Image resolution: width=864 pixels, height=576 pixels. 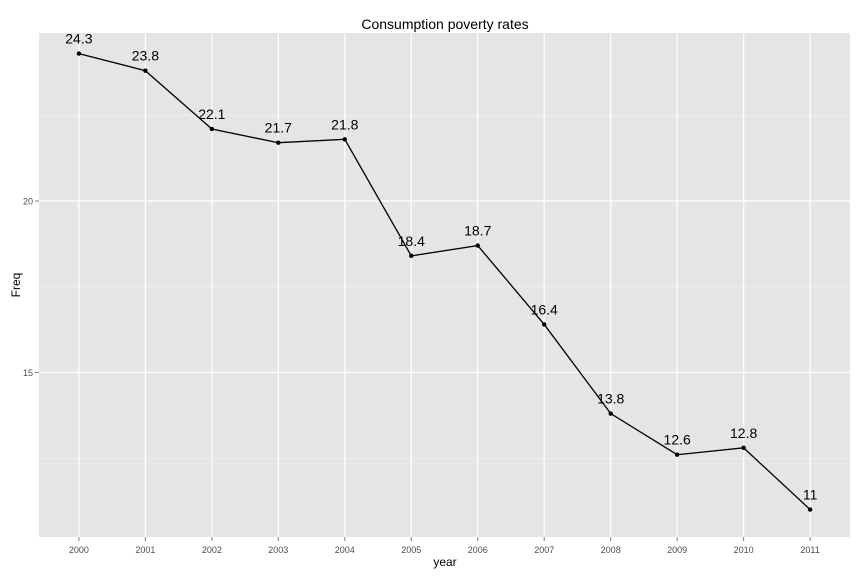 What do you see at coordinates (212, 550) in the screenshot?
I see `x-tick-label: 2002` at bounding box center [212, 550].